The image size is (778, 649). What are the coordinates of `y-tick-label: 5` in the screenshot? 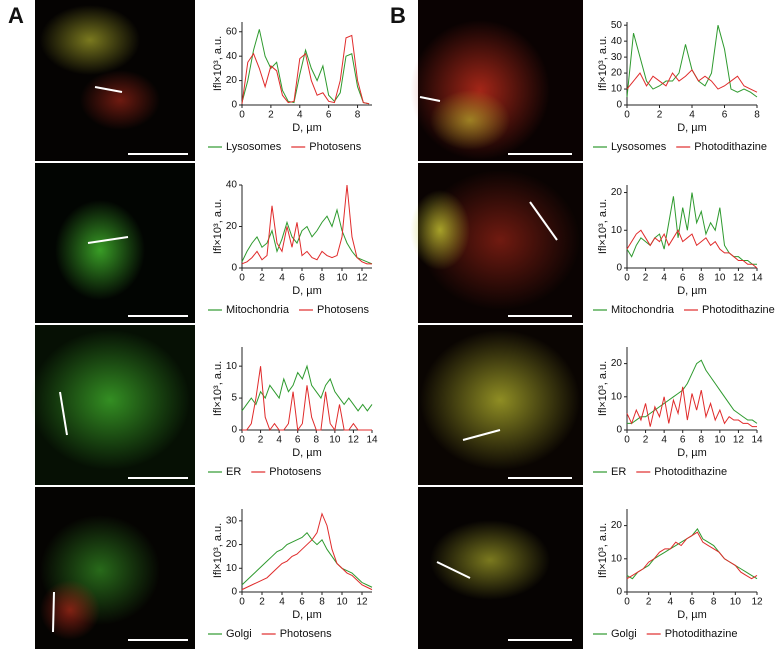 It's located at (234, 398).